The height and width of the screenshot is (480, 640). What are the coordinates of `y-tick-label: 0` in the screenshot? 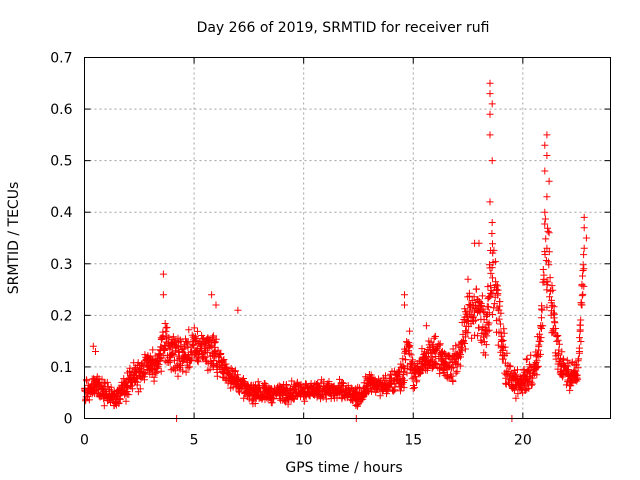 It's located at (68, 420).